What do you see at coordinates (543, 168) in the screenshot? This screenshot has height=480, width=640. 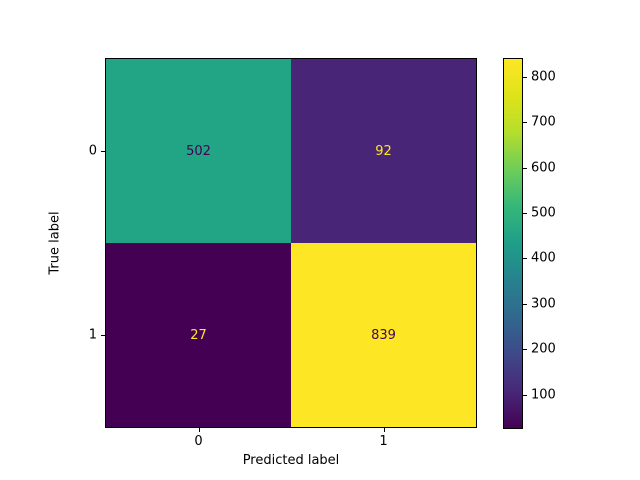 I see `colorbar-tick-label: 600` at bounding box center [543, 168].